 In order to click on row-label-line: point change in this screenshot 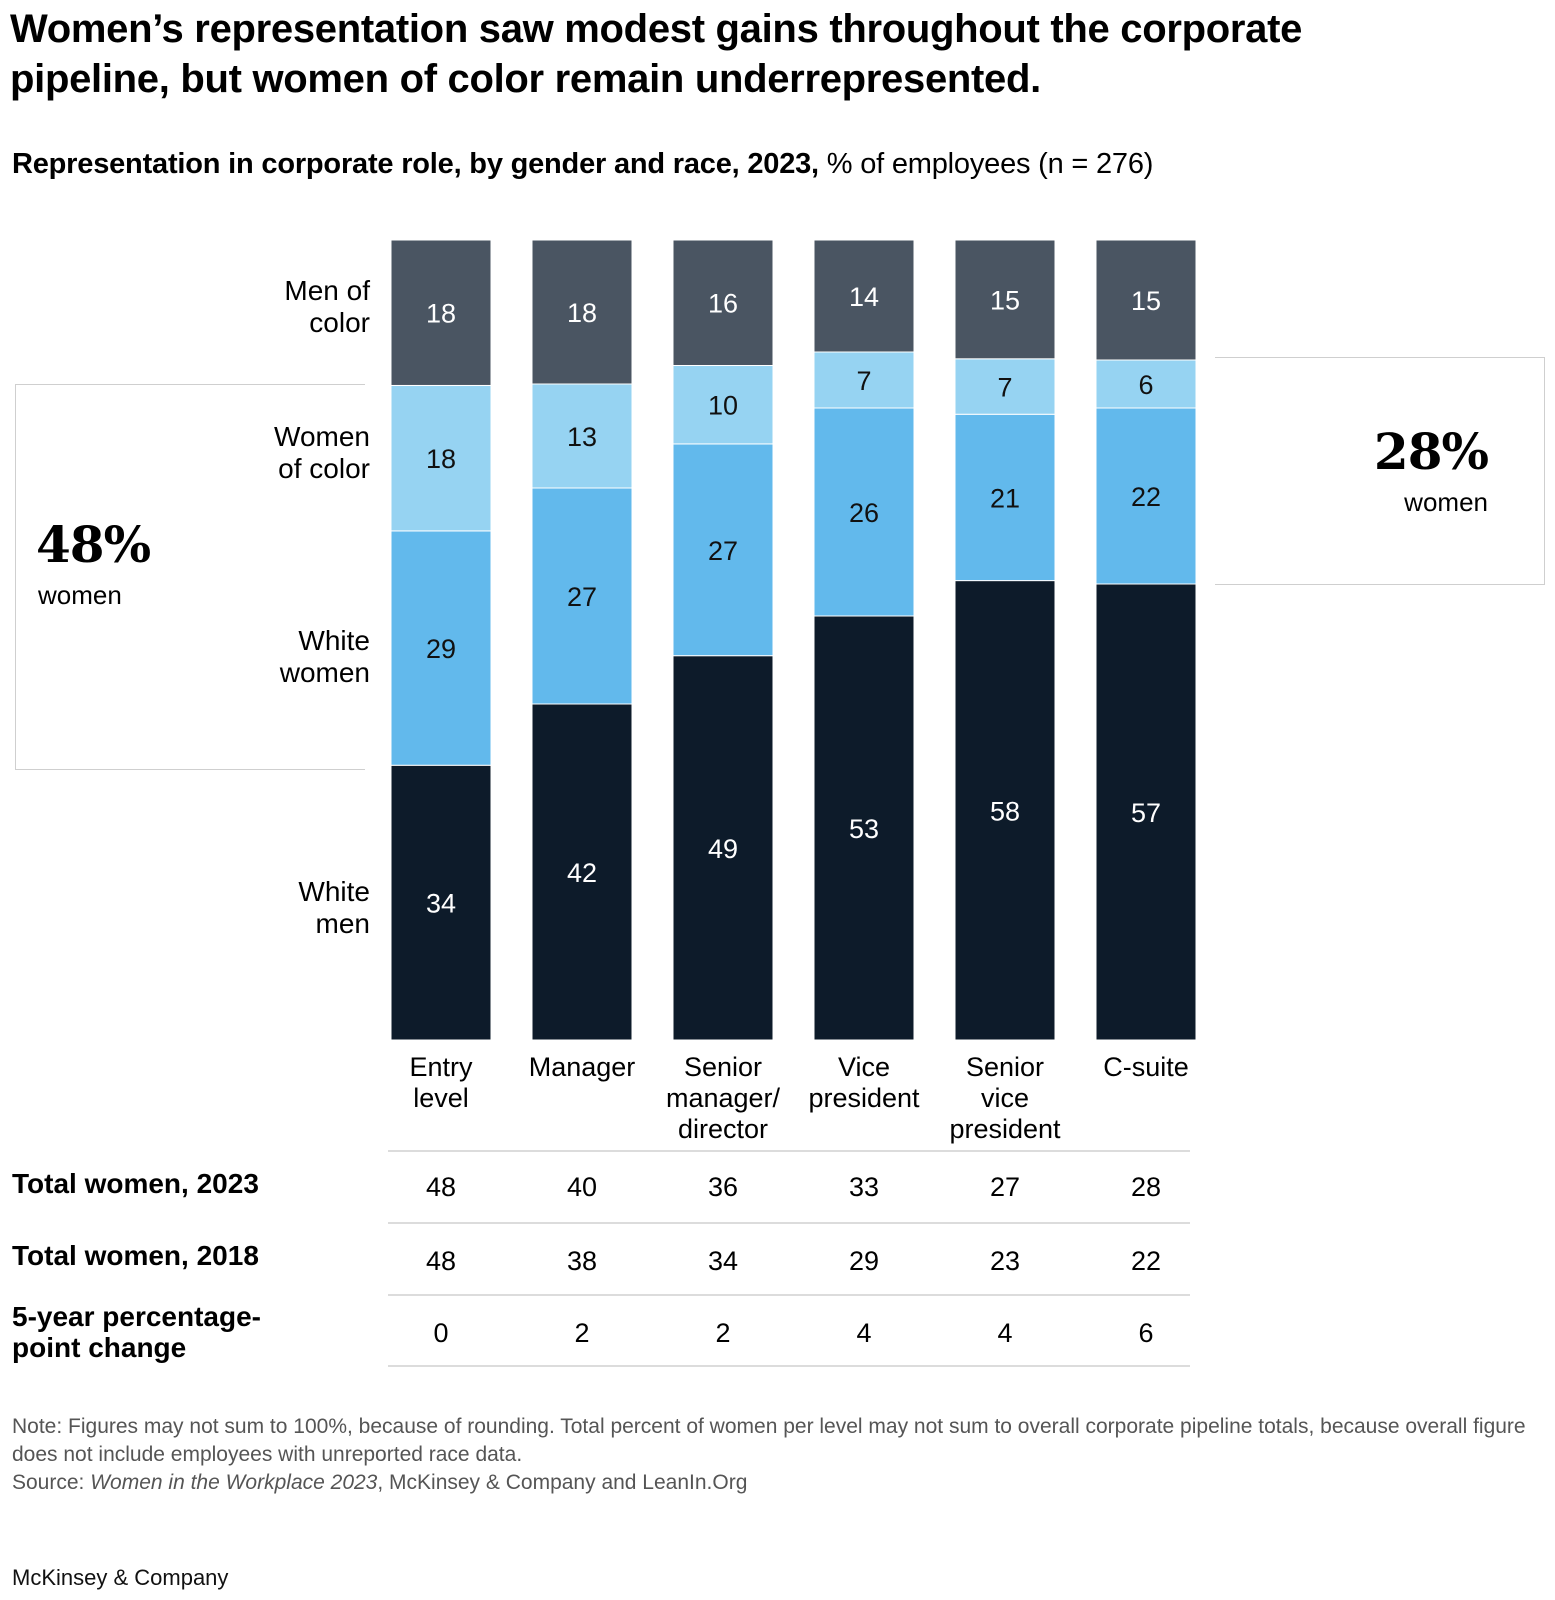, I will do `click(99, 1347)`.